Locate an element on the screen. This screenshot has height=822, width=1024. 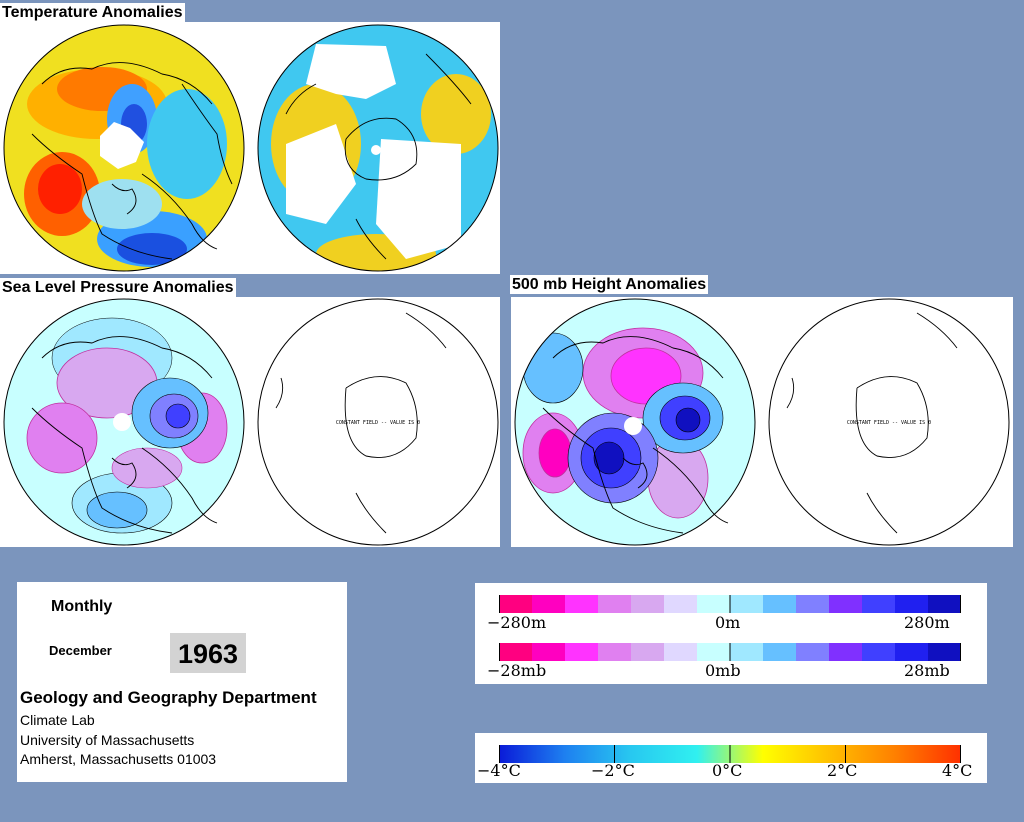
height-constant-field-label: CONSTANT FIELD -- VALUE IS 0 is located at coordinates (889, 423).